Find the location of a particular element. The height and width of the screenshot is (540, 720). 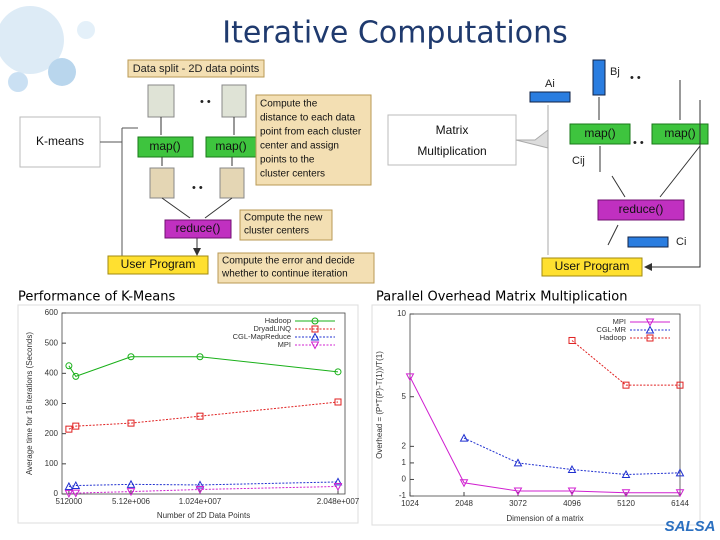

data-split-box is located at coordinates (196, 68).